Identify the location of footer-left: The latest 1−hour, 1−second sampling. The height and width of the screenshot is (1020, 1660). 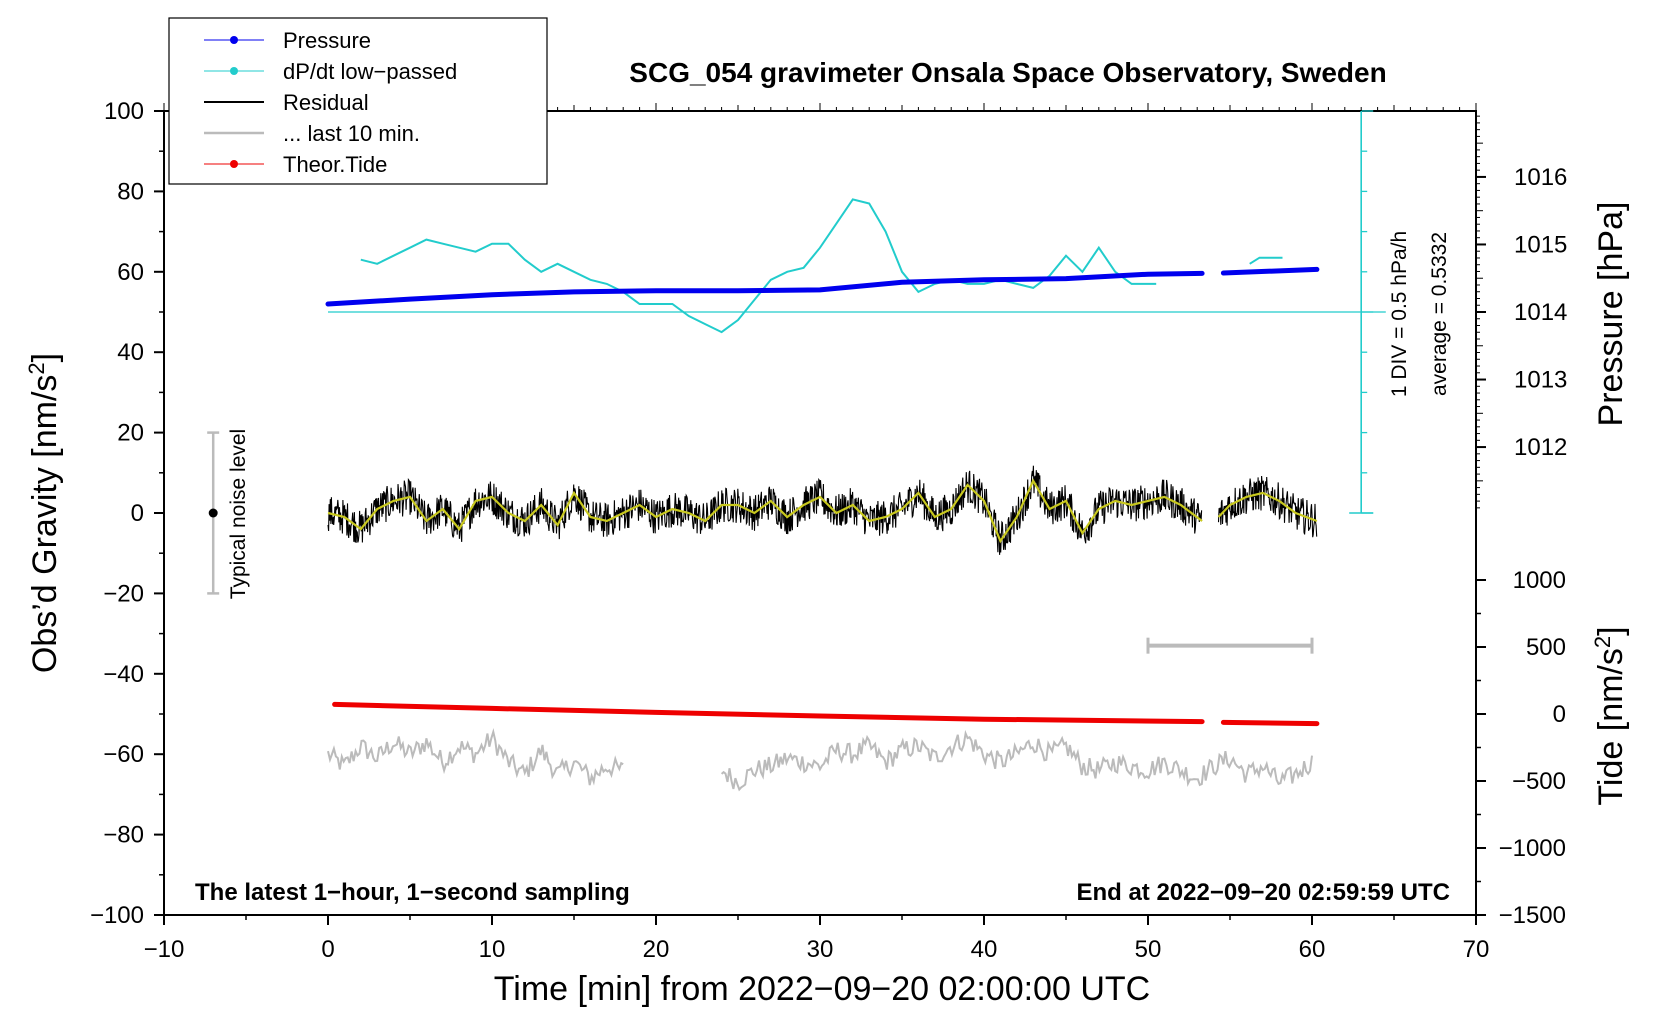
(412, 892).